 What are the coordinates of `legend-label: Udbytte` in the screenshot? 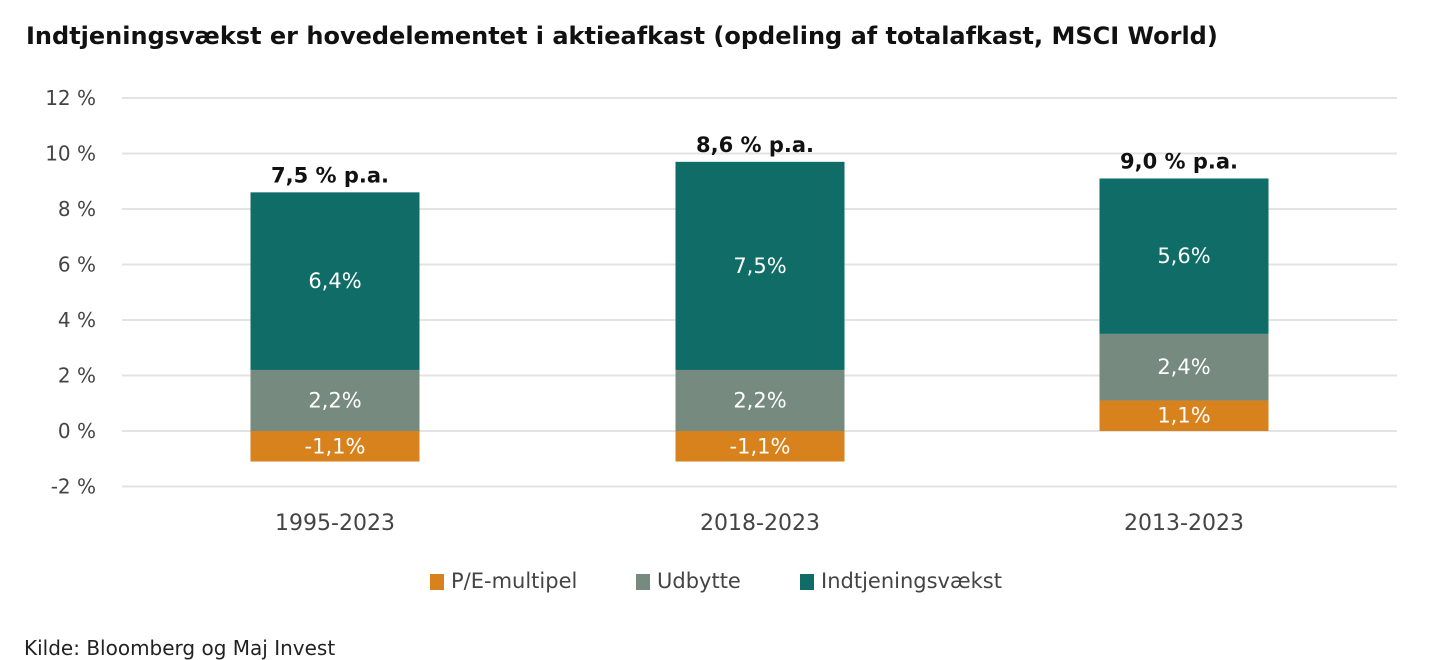 It's located at (699, 581).